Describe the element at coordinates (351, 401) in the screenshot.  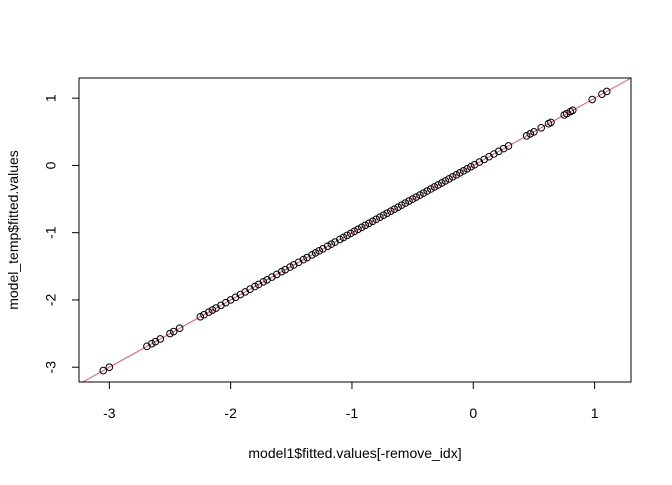
I see `x-axis: -3 -2 -1 0 1` at that location.